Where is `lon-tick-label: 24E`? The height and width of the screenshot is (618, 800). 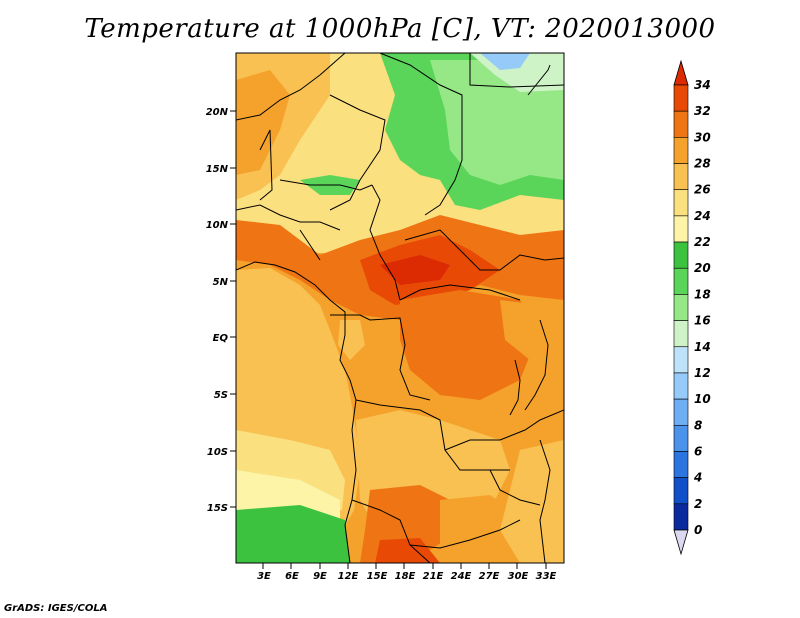 lon-tick-label: 24E is located at coordinates (461, 576).